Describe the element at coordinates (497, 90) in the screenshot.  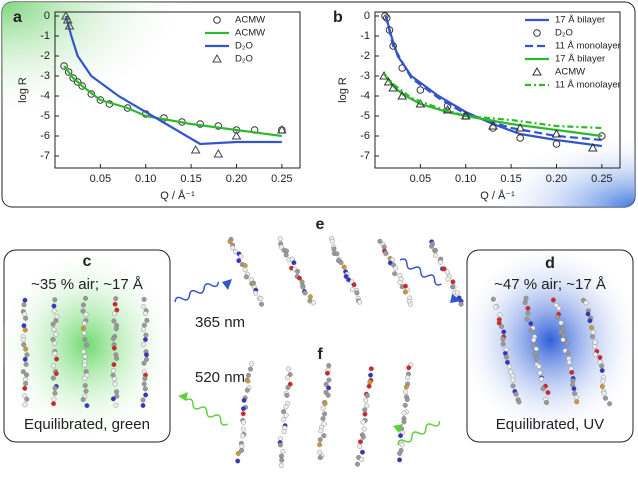
I see `plot-frame` at that location.